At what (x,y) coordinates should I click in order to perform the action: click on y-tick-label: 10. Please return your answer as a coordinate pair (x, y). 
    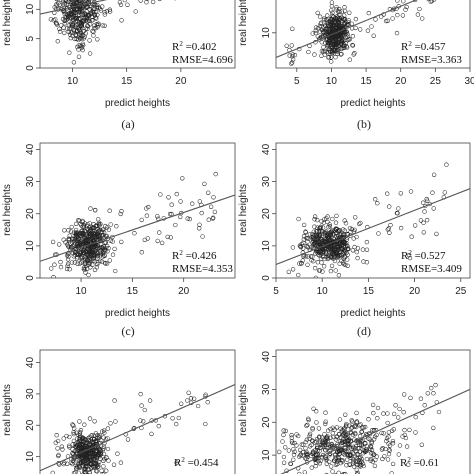
    Looking at the image, I should click on (30, 246).